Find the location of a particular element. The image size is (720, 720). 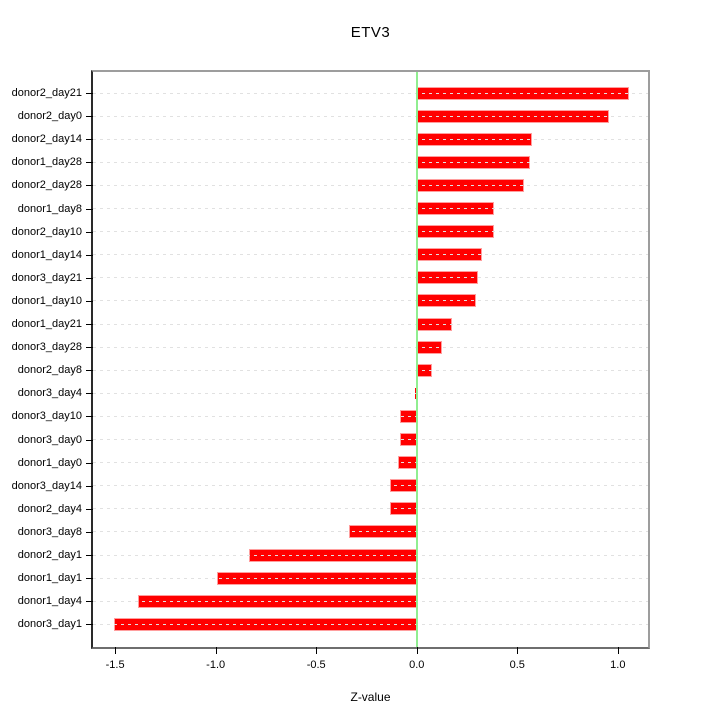

chart-title: ETV3 is located at coordinates (370, 32).